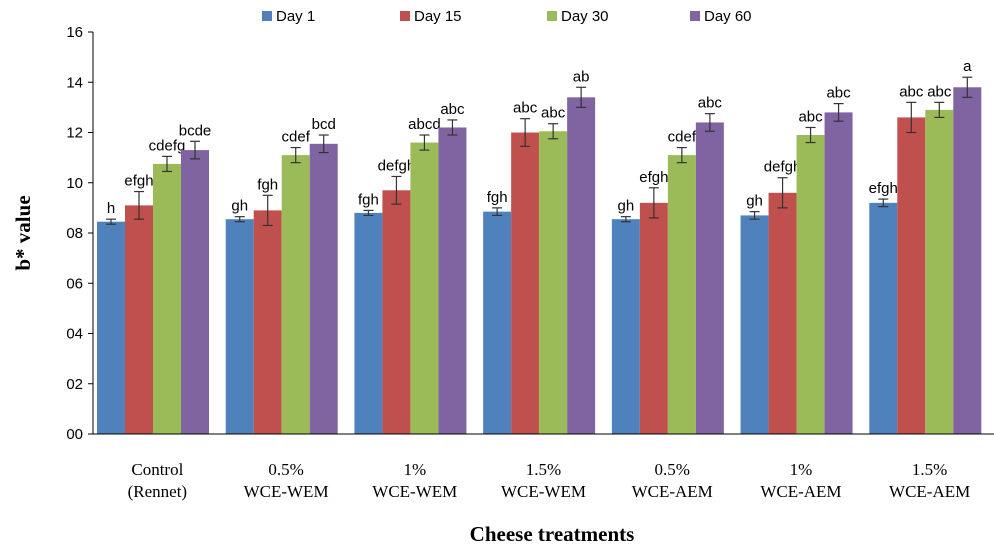 Image resolution: width=994 pixels, height=550 pixels. I want to click on y-tick-label: 12, so click(74, 133).